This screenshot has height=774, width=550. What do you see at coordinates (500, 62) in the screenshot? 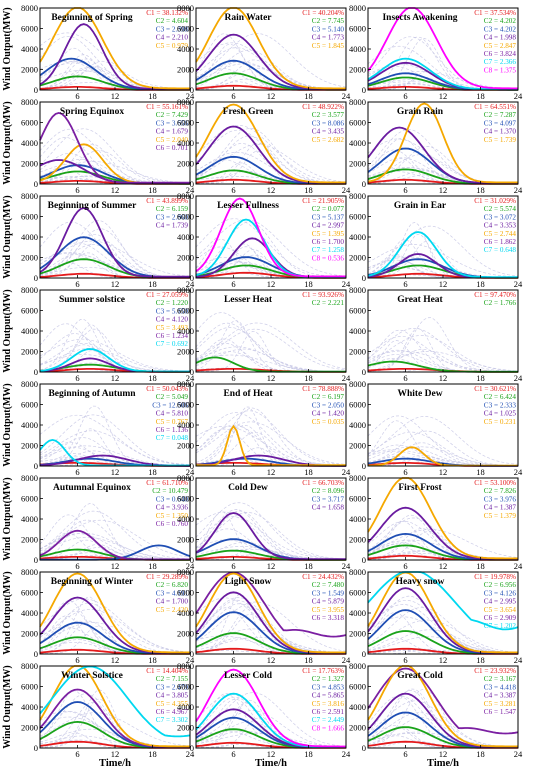
I see `legend-entry-c7: C7 = 2.366` at bounding box center [500, 62].